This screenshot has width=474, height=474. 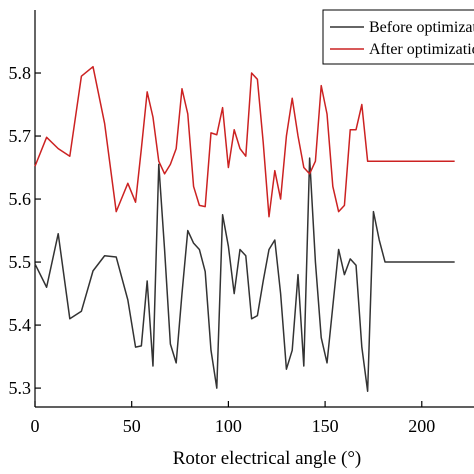 What do you see at coordinates (421, 49) in the screenshot?
I see `legend-entry: After optimization` at bounding box center [421, 49].